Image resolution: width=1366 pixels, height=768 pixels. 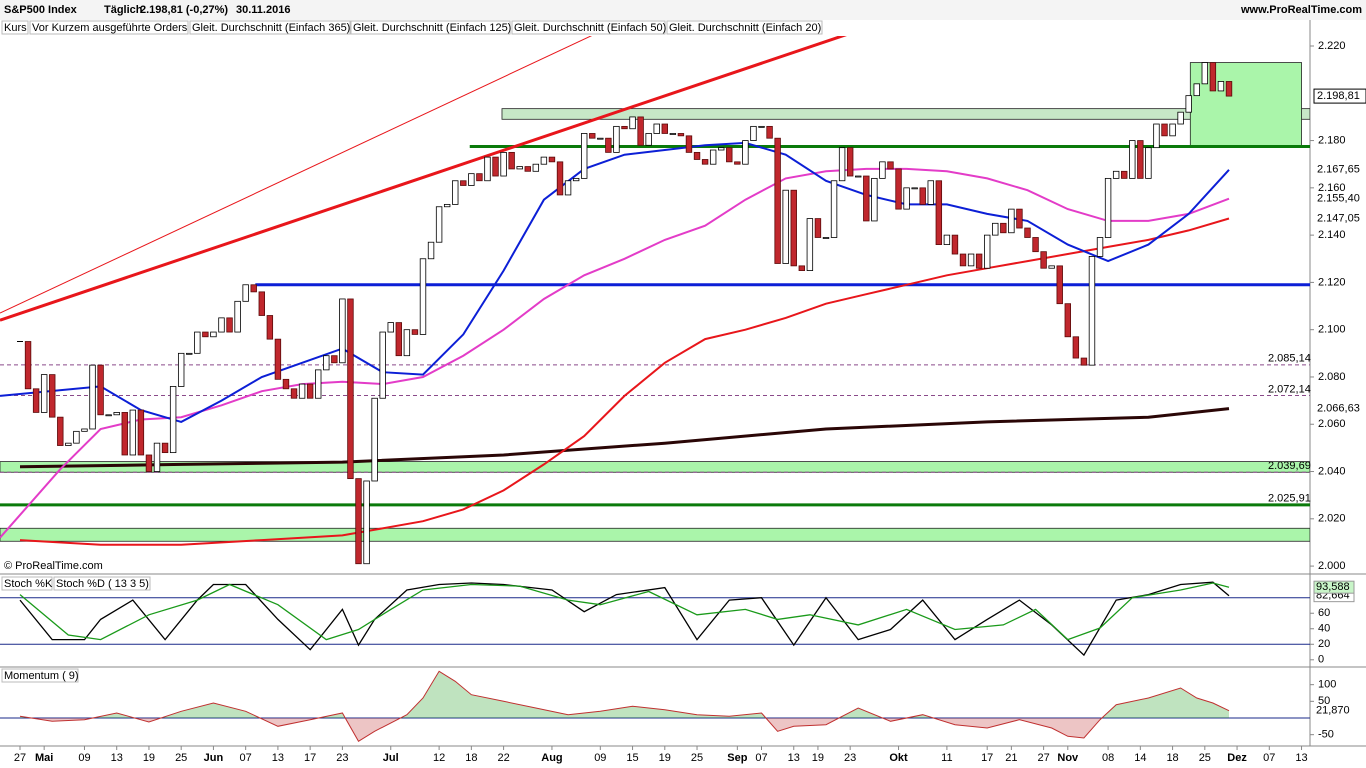 I want to click on y-tick-label: 2.080, so click(x=1332, y=377).